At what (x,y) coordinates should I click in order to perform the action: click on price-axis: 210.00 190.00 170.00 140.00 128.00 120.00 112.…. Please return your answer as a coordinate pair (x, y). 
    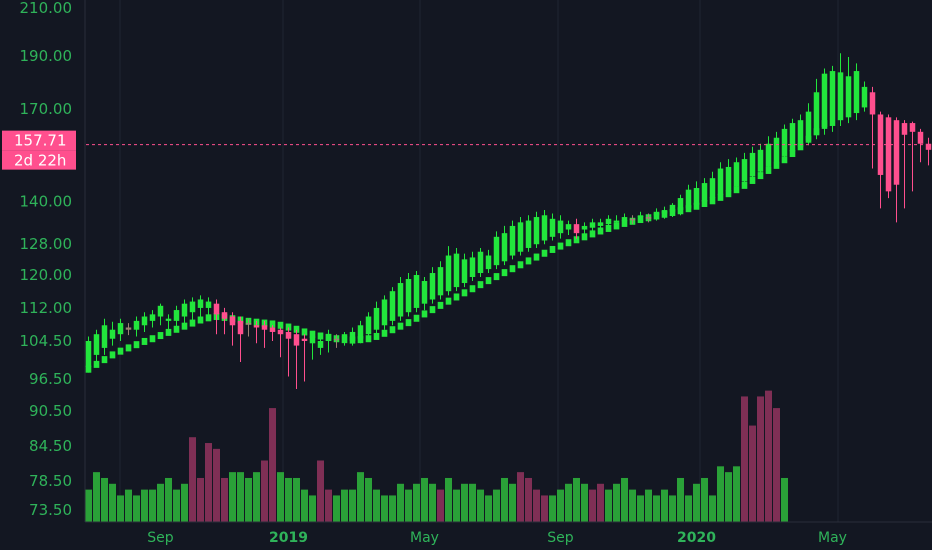
    Looking at the image, I should click on (46, 259).